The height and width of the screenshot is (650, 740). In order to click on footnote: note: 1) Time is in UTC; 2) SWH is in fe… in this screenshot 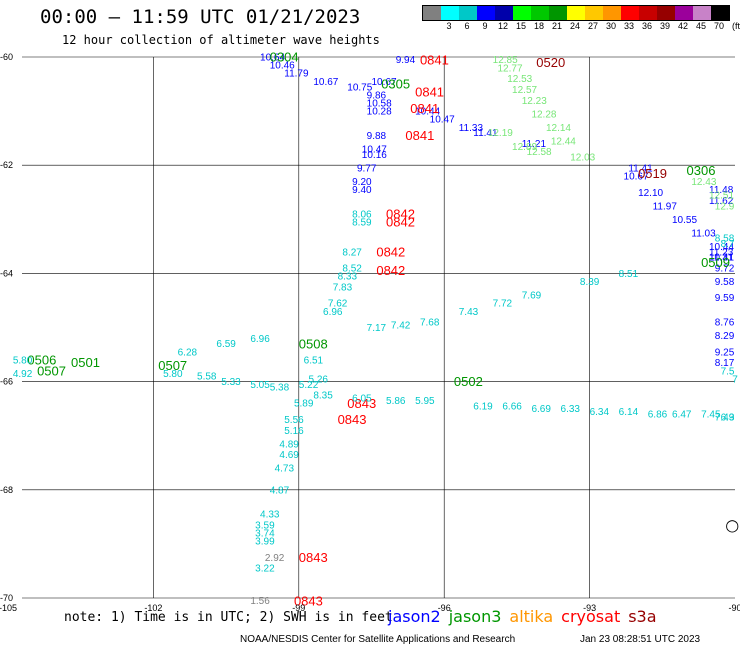, I will do `click(228, 617)`.